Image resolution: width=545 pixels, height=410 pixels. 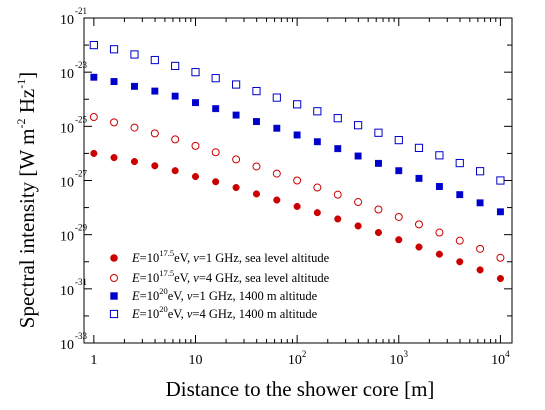 I want to click on y-tick-label-exp: -31, so click(x=81, y=282).